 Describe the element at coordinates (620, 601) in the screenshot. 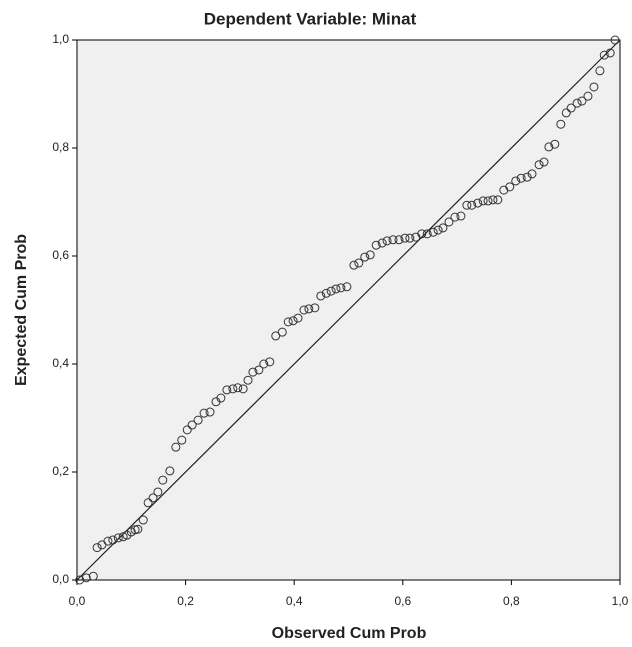

I see `x-tick-label: 1,0` at that location.